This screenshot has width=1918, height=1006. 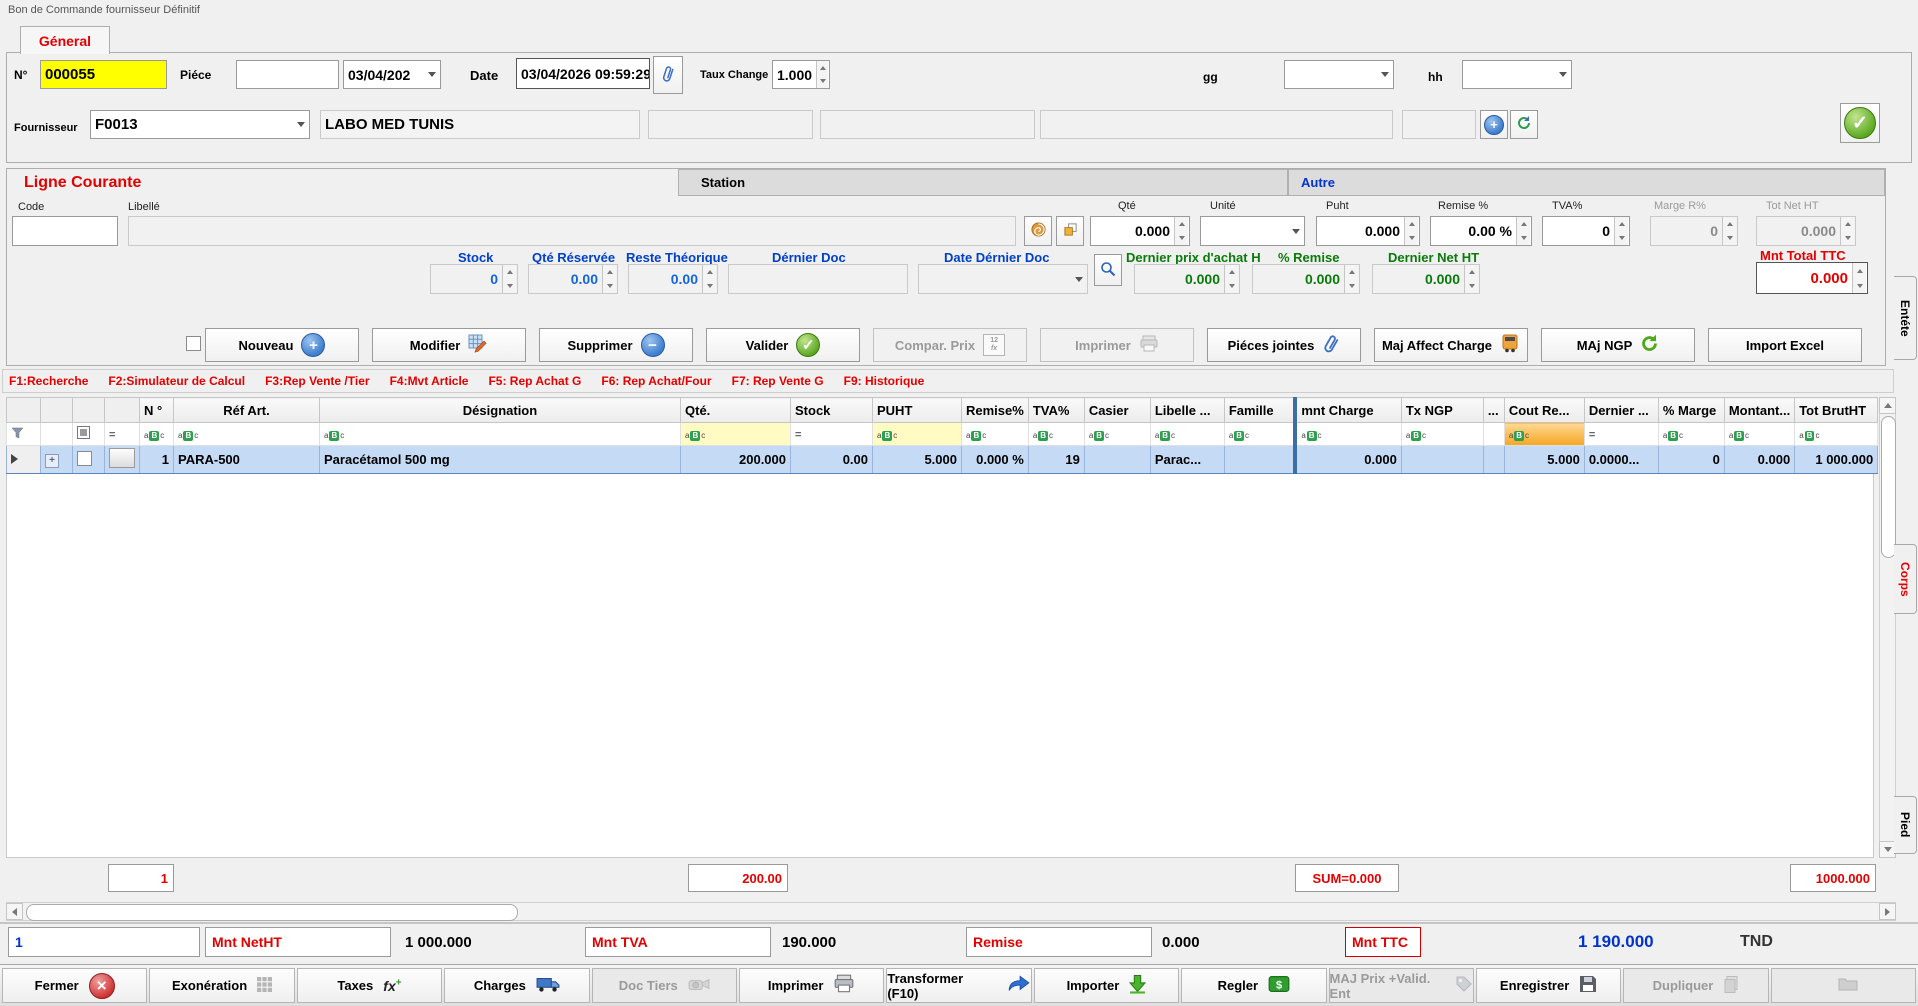 What do you see at coordinates (1691, 459) in the screenshot?
I see `grid-cell: 0` at bounding box center [1691, 459].